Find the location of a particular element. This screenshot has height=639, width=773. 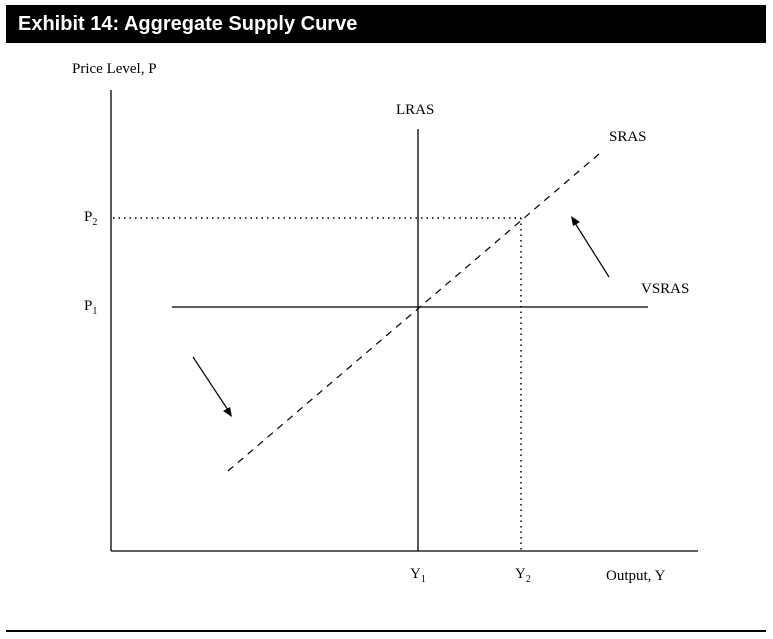

upper-arrow-head is located at coordinates (575, 221).